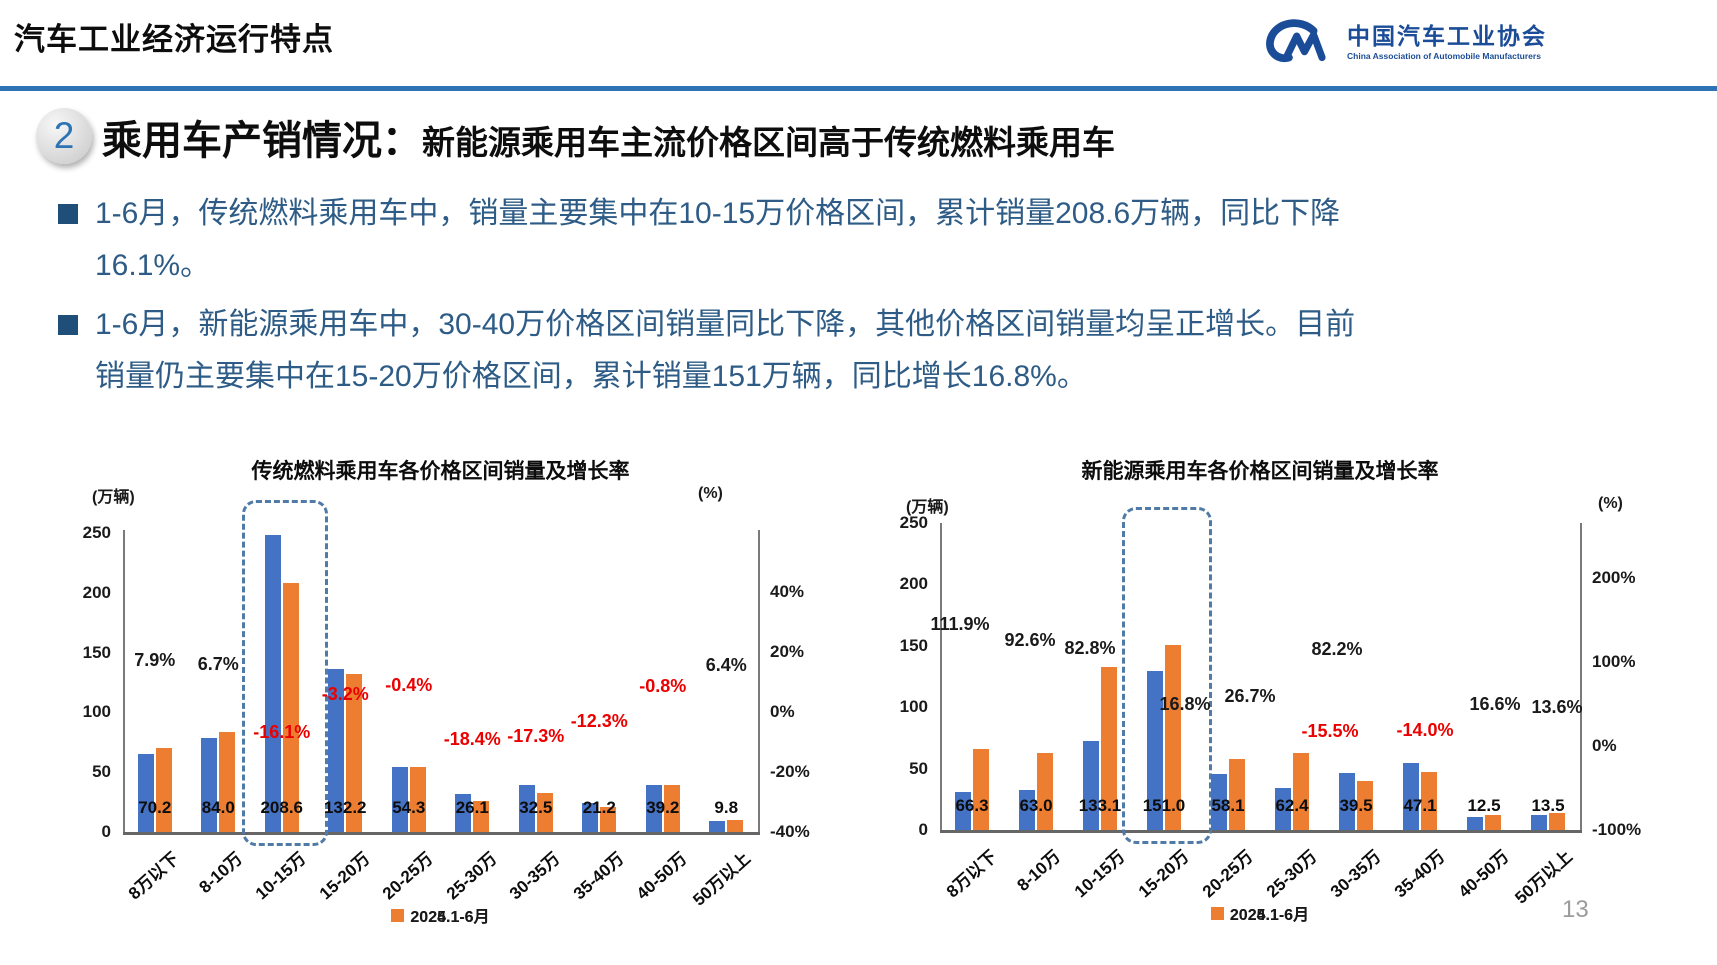 The width and height of the screenshot is (1717, 965). What do you see at coordinates (262, 141) in the screenshot?
I see `section-title: 乘用车产销情况：` at bounding box center [262, 141].